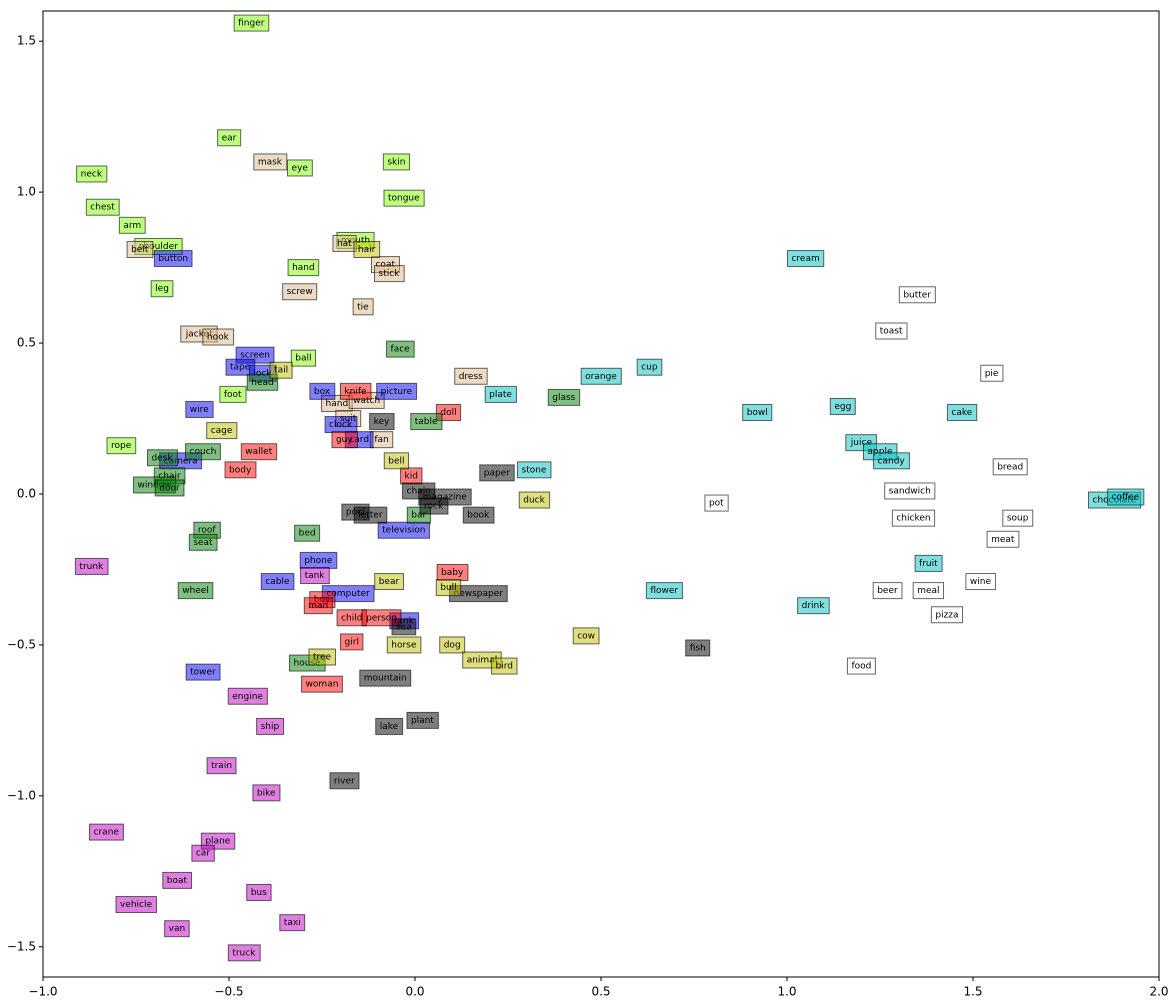 Image resolution: width=1175 pixels, height=1003 pixels. I want to click on point-label: box, so click(322, 392).